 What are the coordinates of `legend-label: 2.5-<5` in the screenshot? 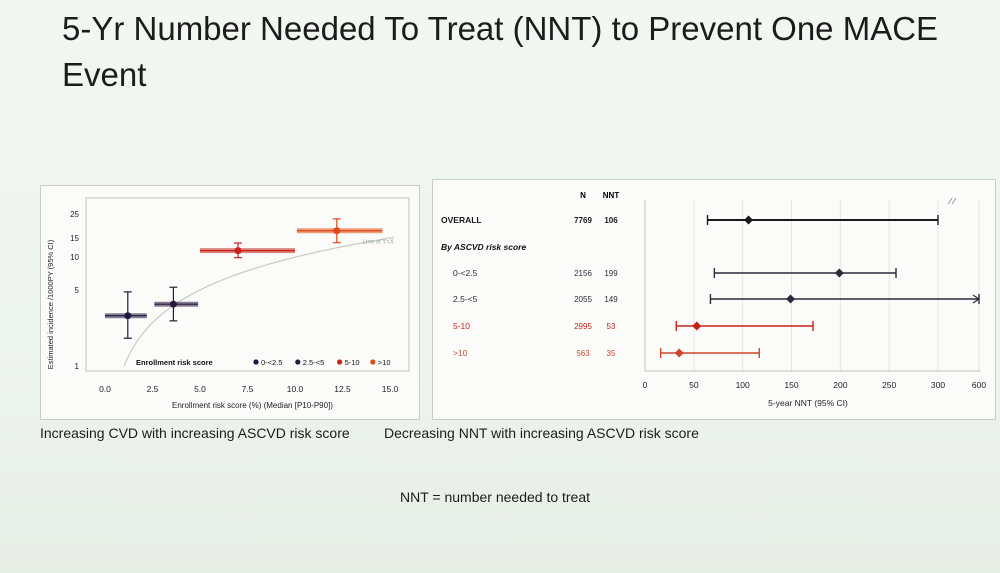 It's located at (313, 362).